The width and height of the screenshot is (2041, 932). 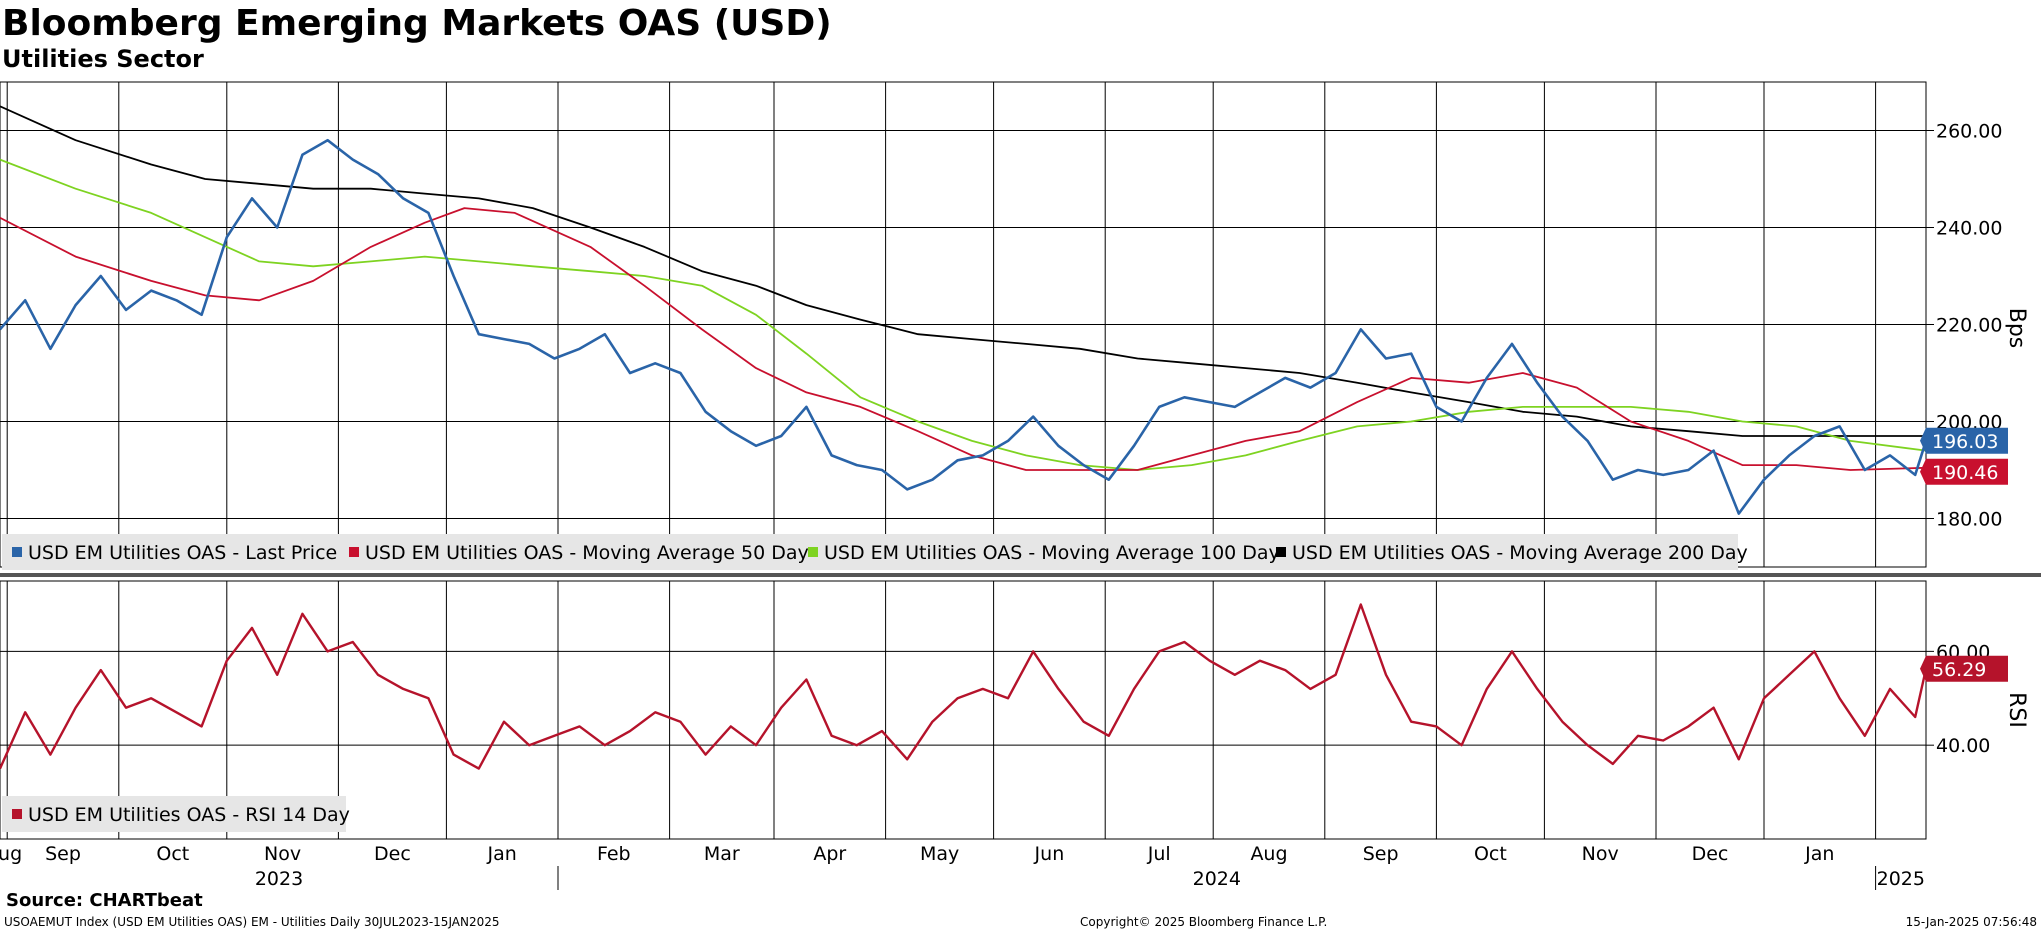 I want to click on source-label: Source: CHARTbeat, so click(x=104, y=900).